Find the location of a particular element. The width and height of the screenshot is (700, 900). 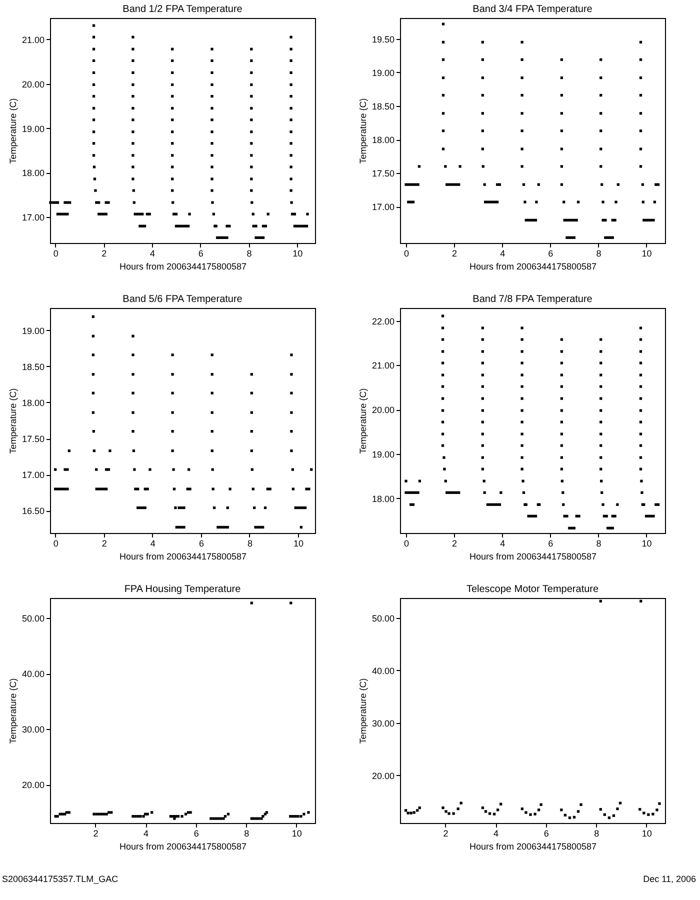

text: S2006344175357.TLM_GAC is located at coordinates (60, 879).